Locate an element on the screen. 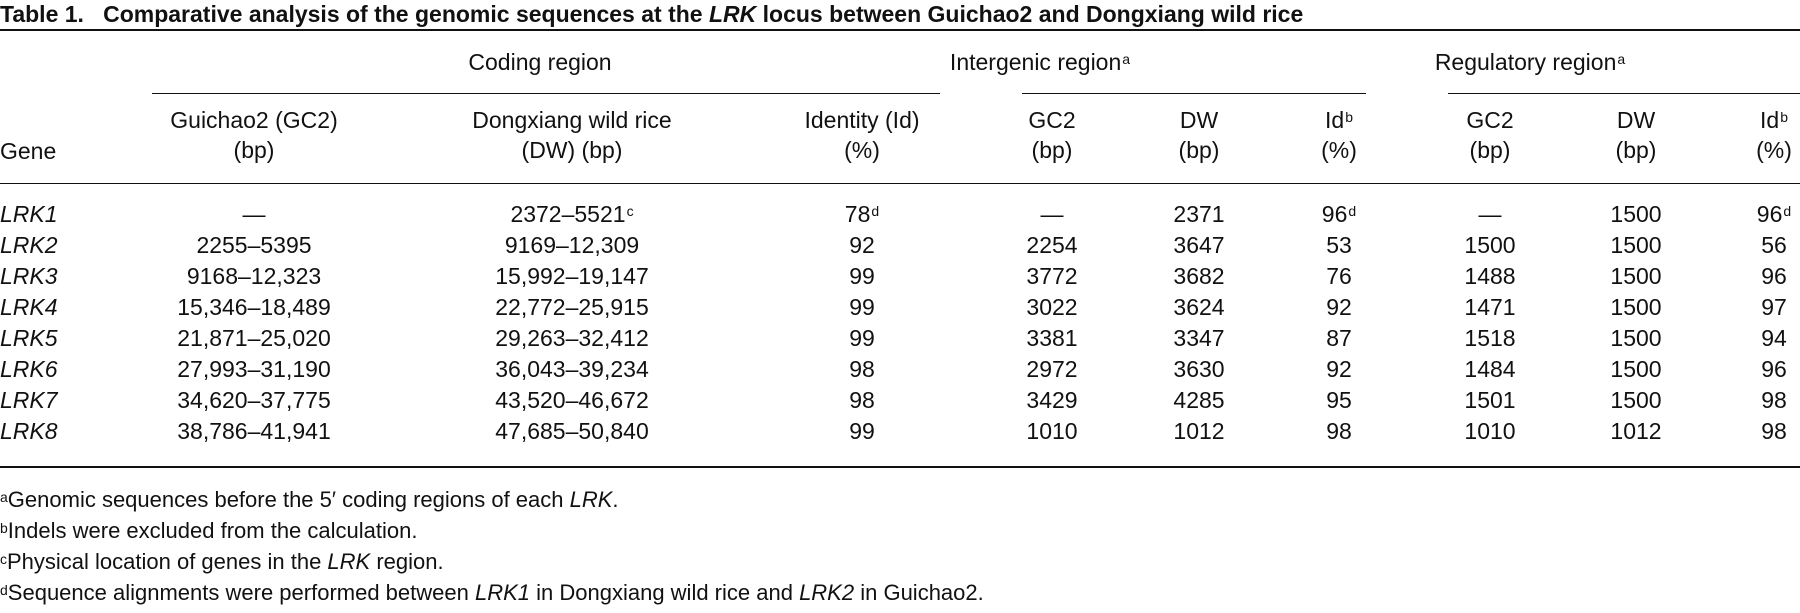 This screenshot has width=1800, height=613. footnote-text: in Guichao2. is located at coordinates (919, 592).